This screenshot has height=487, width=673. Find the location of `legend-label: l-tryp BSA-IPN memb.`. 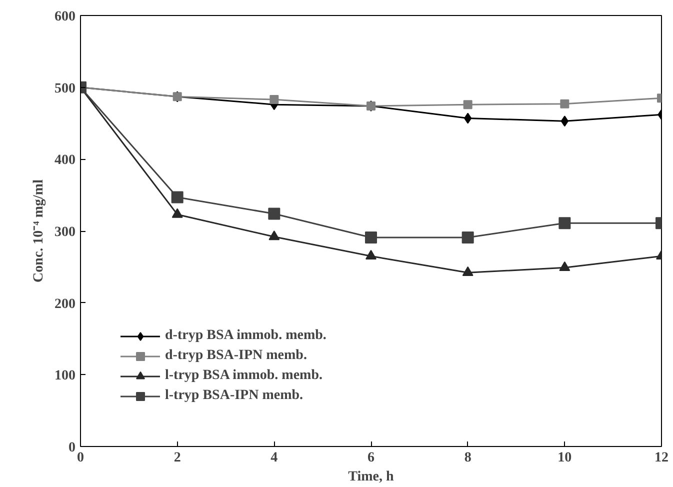

legend-label: l-tryp BSA-IPN memb. is located at coordinates (234, 396).